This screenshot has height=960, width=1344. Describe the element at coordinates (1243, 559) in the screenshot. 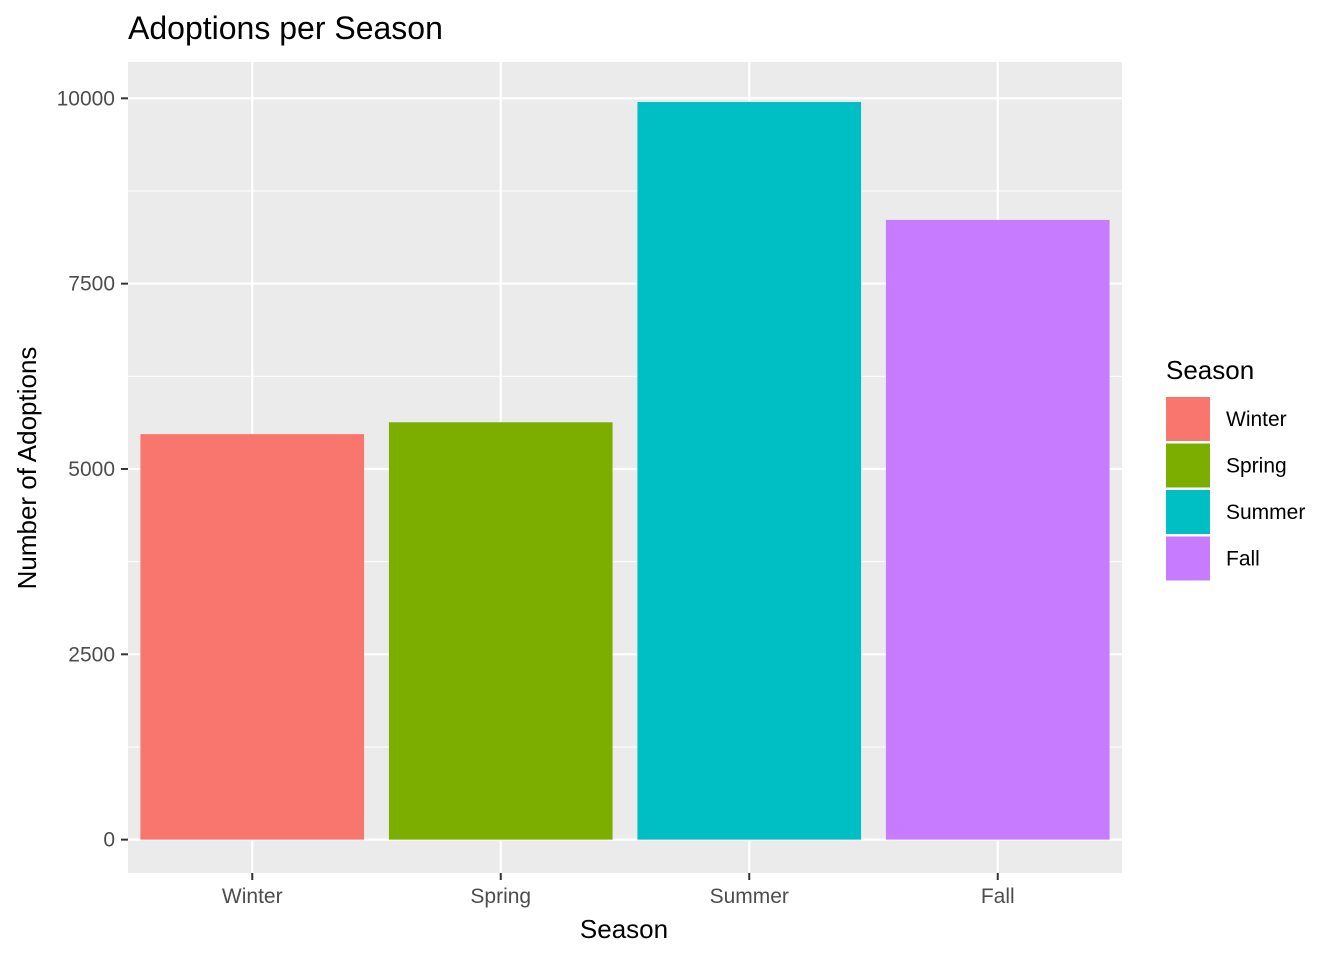

I see `legend-label: Fall` at that location.